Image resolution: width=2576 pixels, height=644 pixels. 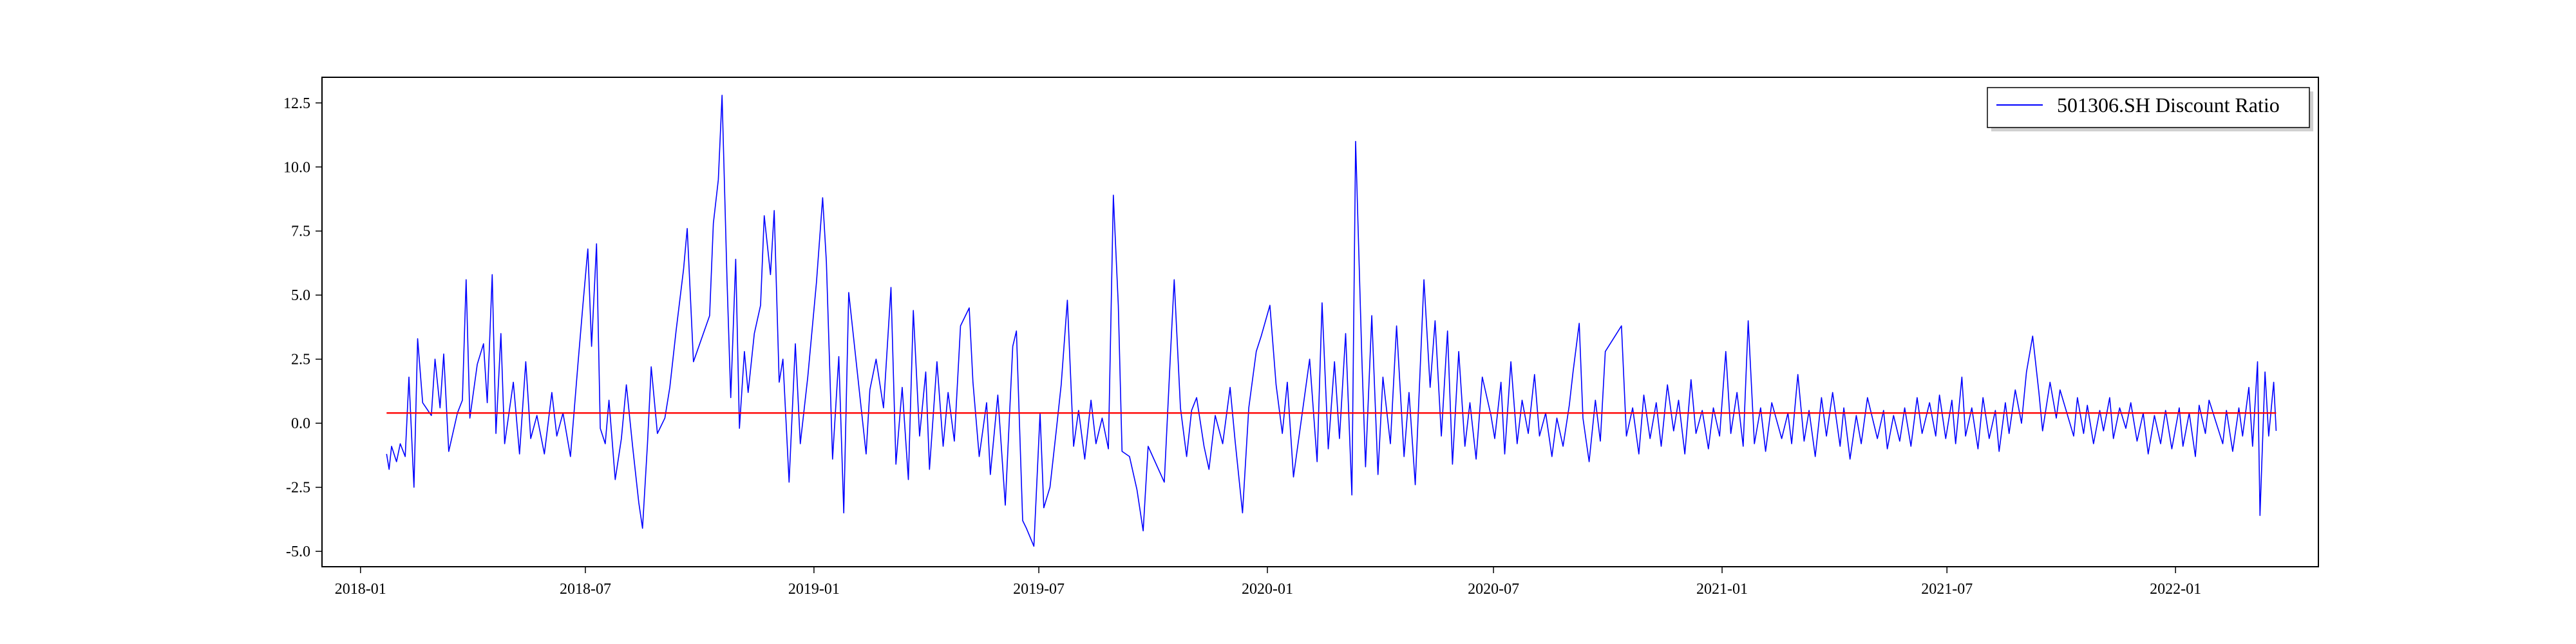 I want to click on x-tick-label: 2019-07, so click(x=1039, y=589).